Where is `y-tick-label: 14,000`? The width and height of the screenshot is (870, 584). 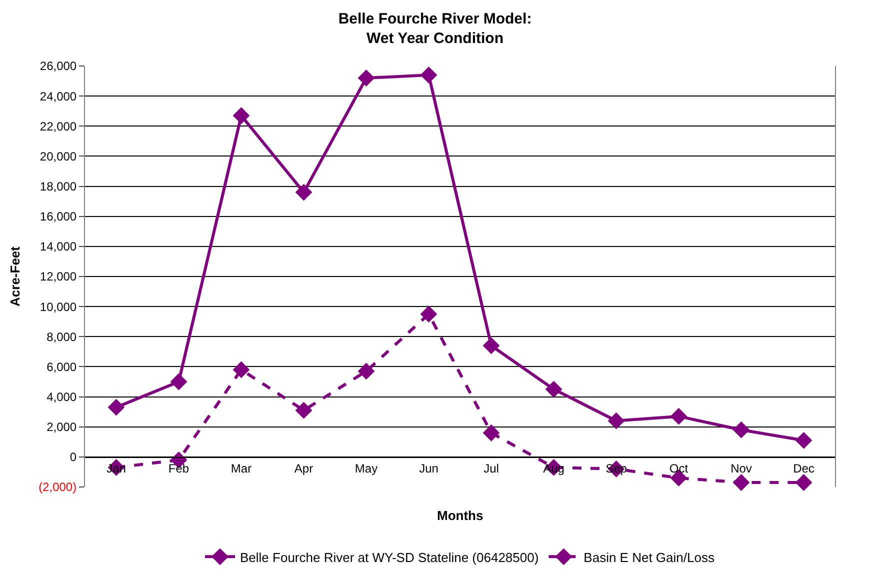 y-tick-label: 14,000 is located at coordinates (58, 247).